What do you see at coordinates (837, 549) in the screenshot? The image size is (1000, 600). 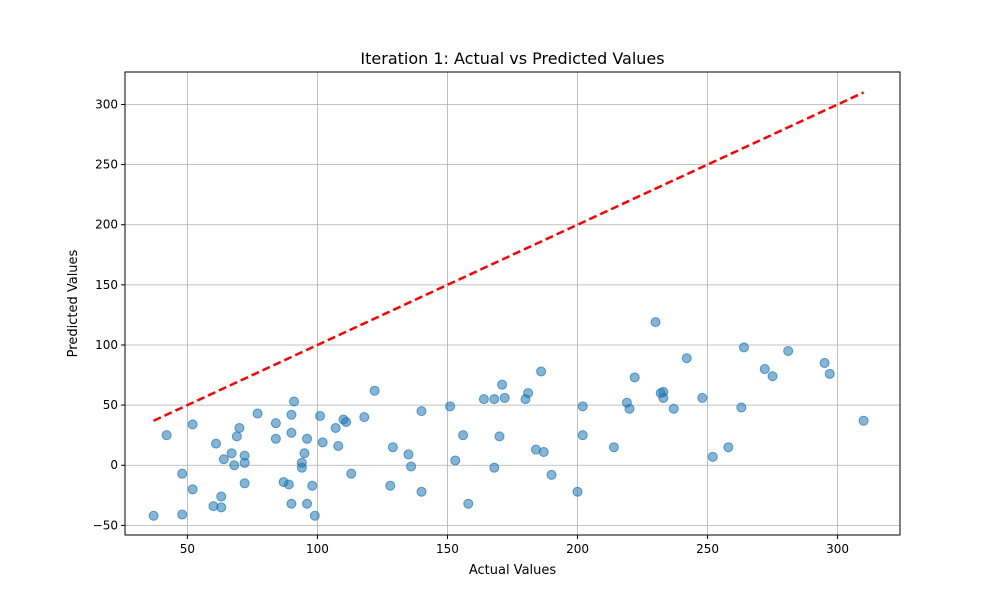 I see `x-tick-label: 300` at bounding box center [837, 549].